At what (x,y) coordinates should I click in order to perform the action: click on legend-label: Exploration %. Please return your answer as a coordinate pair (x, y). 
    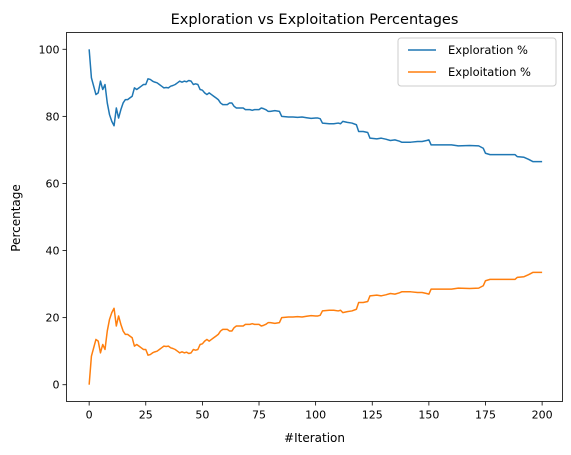
    Looking at the image, I should click on (488, 50).